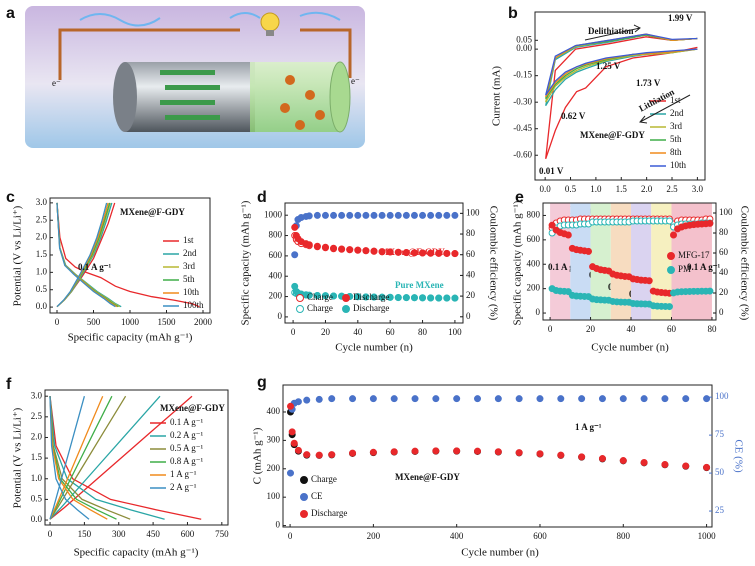  I want to click on annotation: Delithiation, so click(611, 31).